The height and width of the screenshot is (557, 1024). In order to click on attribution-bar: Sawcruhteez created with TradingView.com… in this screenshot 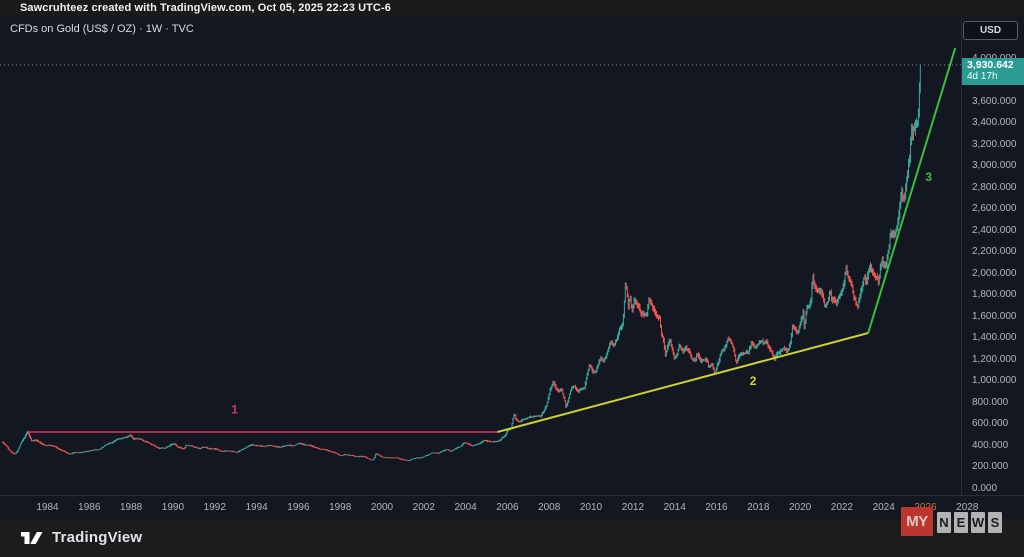, I will do `click(512, 8)`.